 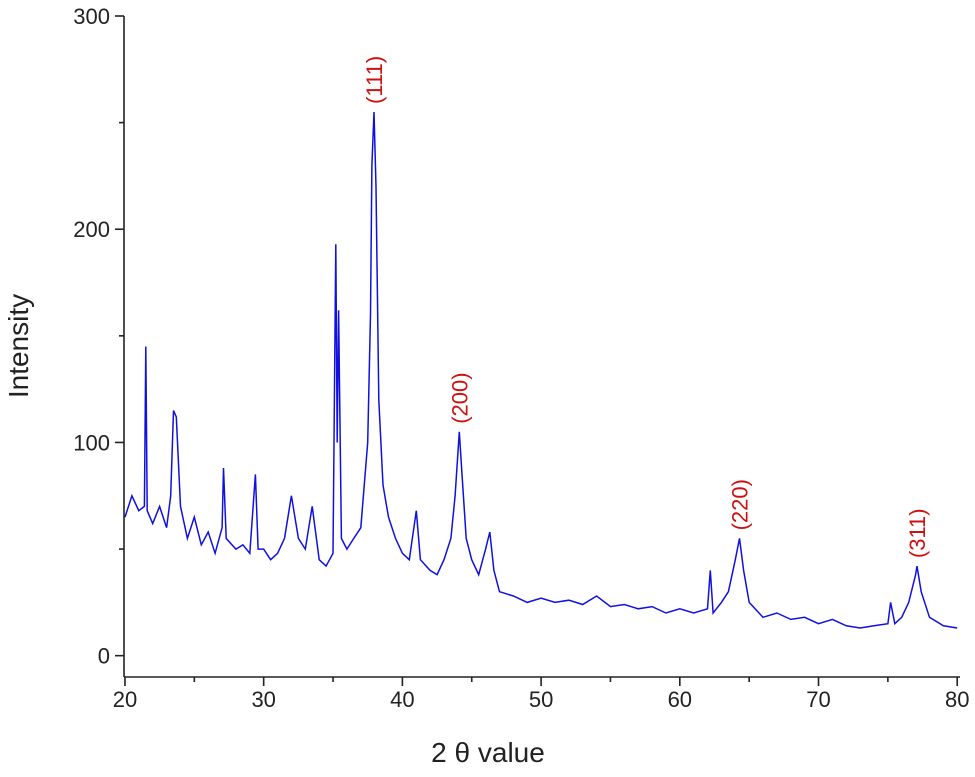 What do you see at coordinates (91, 16) in the screenshot?
I see `y-tick-label: 300` at bounding box center [91, 16].